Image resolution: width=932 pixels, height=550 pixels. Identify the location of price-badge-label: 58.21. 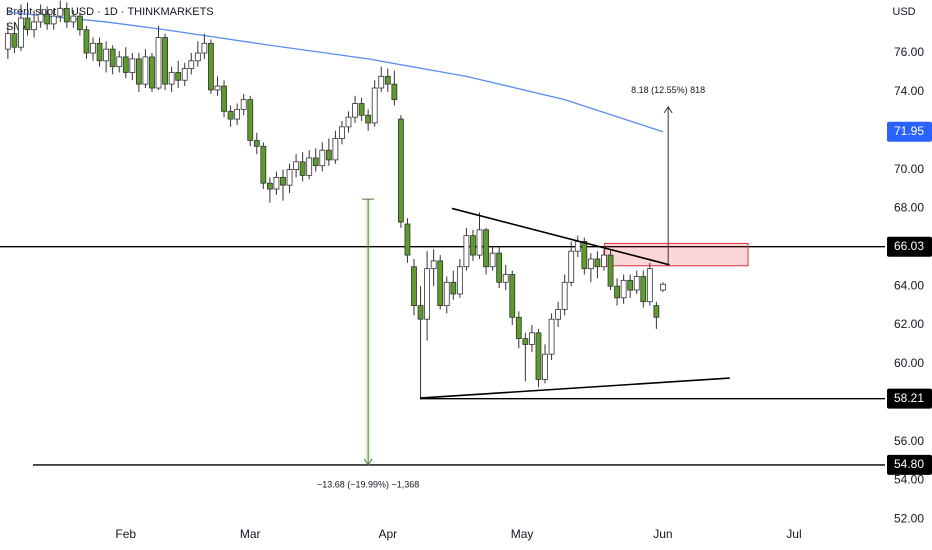
(909, 398).